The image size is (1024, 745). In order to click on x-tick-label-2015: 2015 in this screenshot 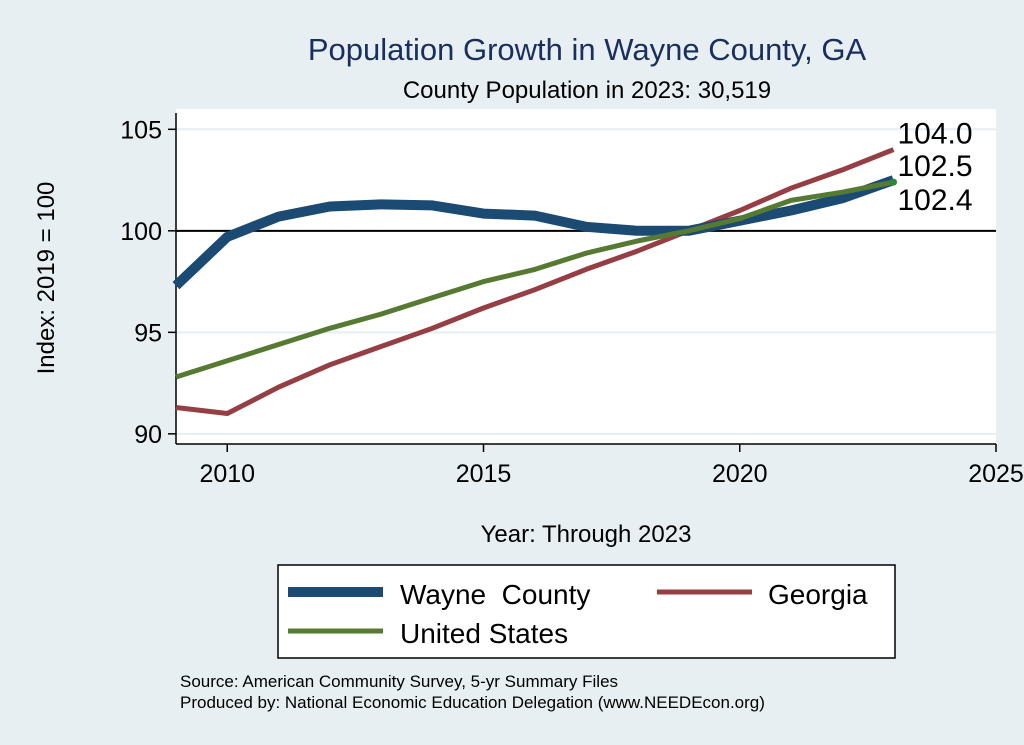, I will do `click(484, 474)`.